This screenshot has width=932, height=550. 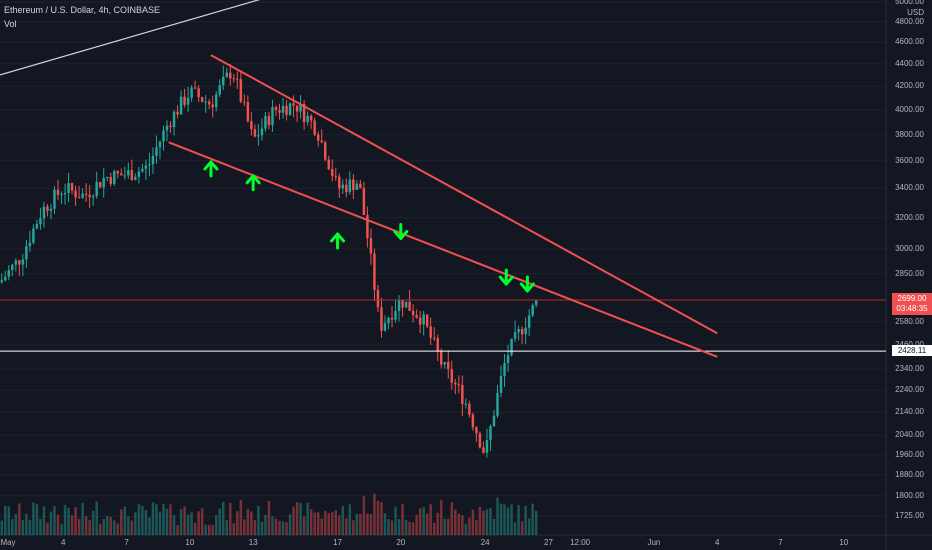 I want to click on price-tick-label: 4200.00, so click(x=909, y=86).